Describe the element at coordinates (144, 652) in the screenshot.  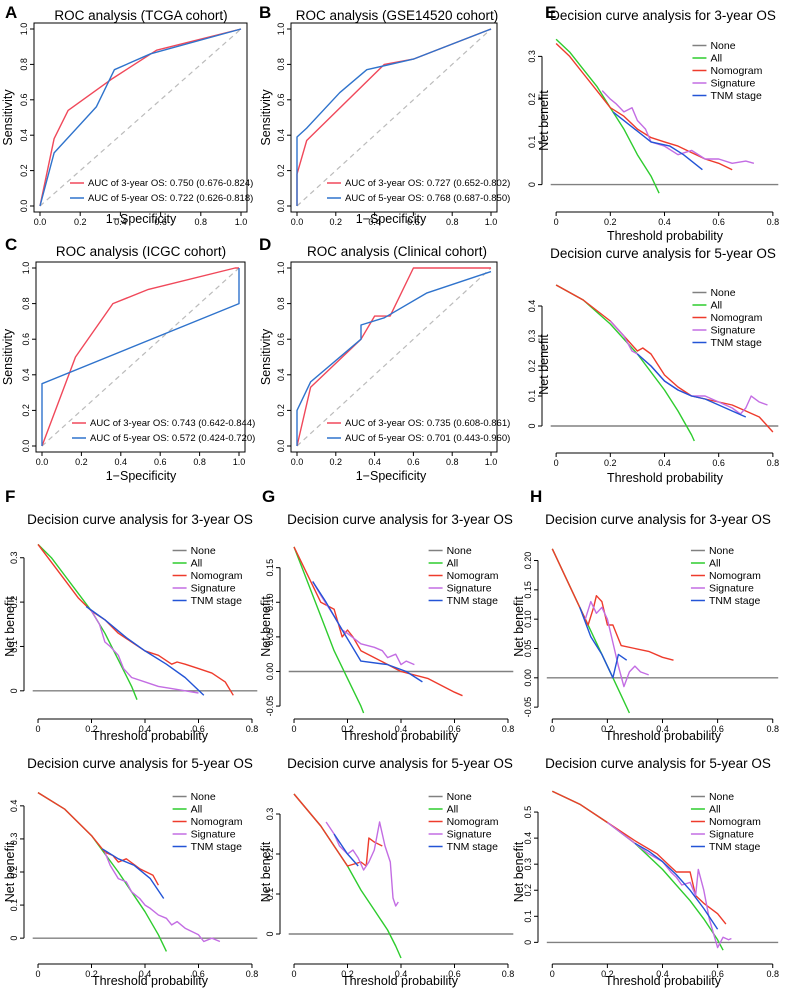
I see `series-line-signature` at that location.